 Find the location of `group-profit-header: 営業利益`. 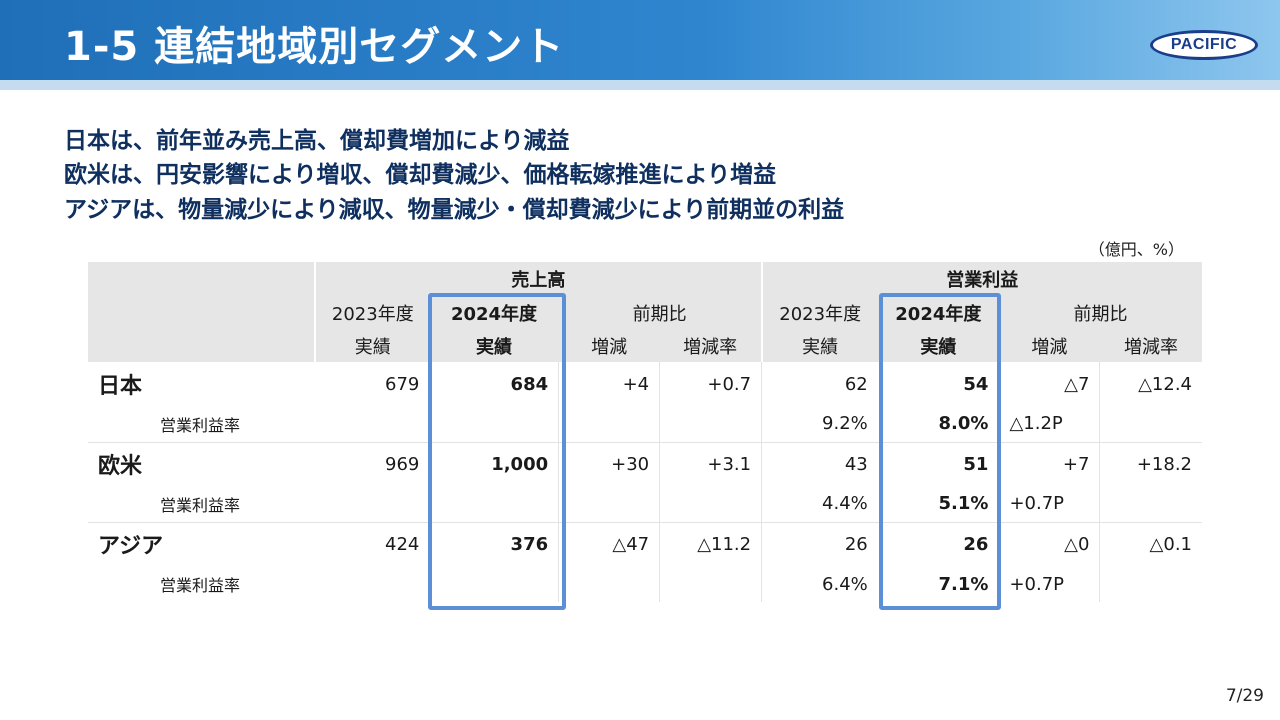

group-profit-header: 営業利益 is located at coordinates (981, 279).